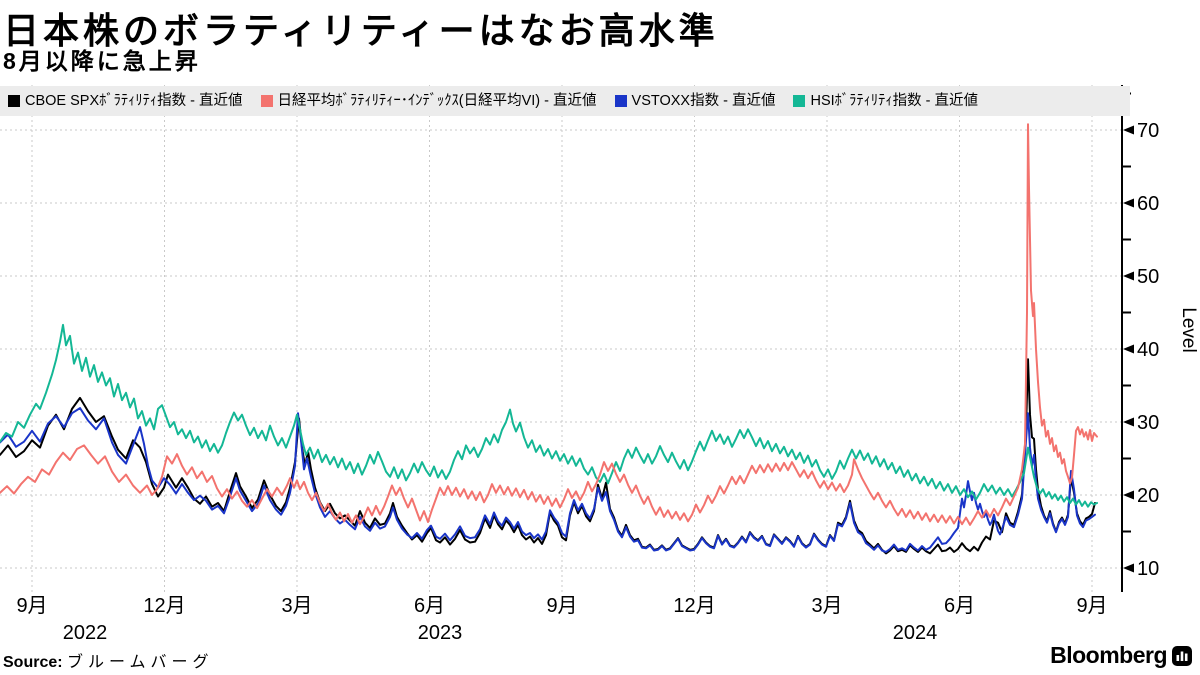 The height and width of the screenshot is (675, 1200). Describe the element at coordinates (437, 101) in the screenshot. I see `legend-label: 日経平均ﾎﾞﾗﾃｨﾘﾃｨｰ･ｲﾝﾃﾞｯｸｽ(日経平均VI) - 直近値` at that location.